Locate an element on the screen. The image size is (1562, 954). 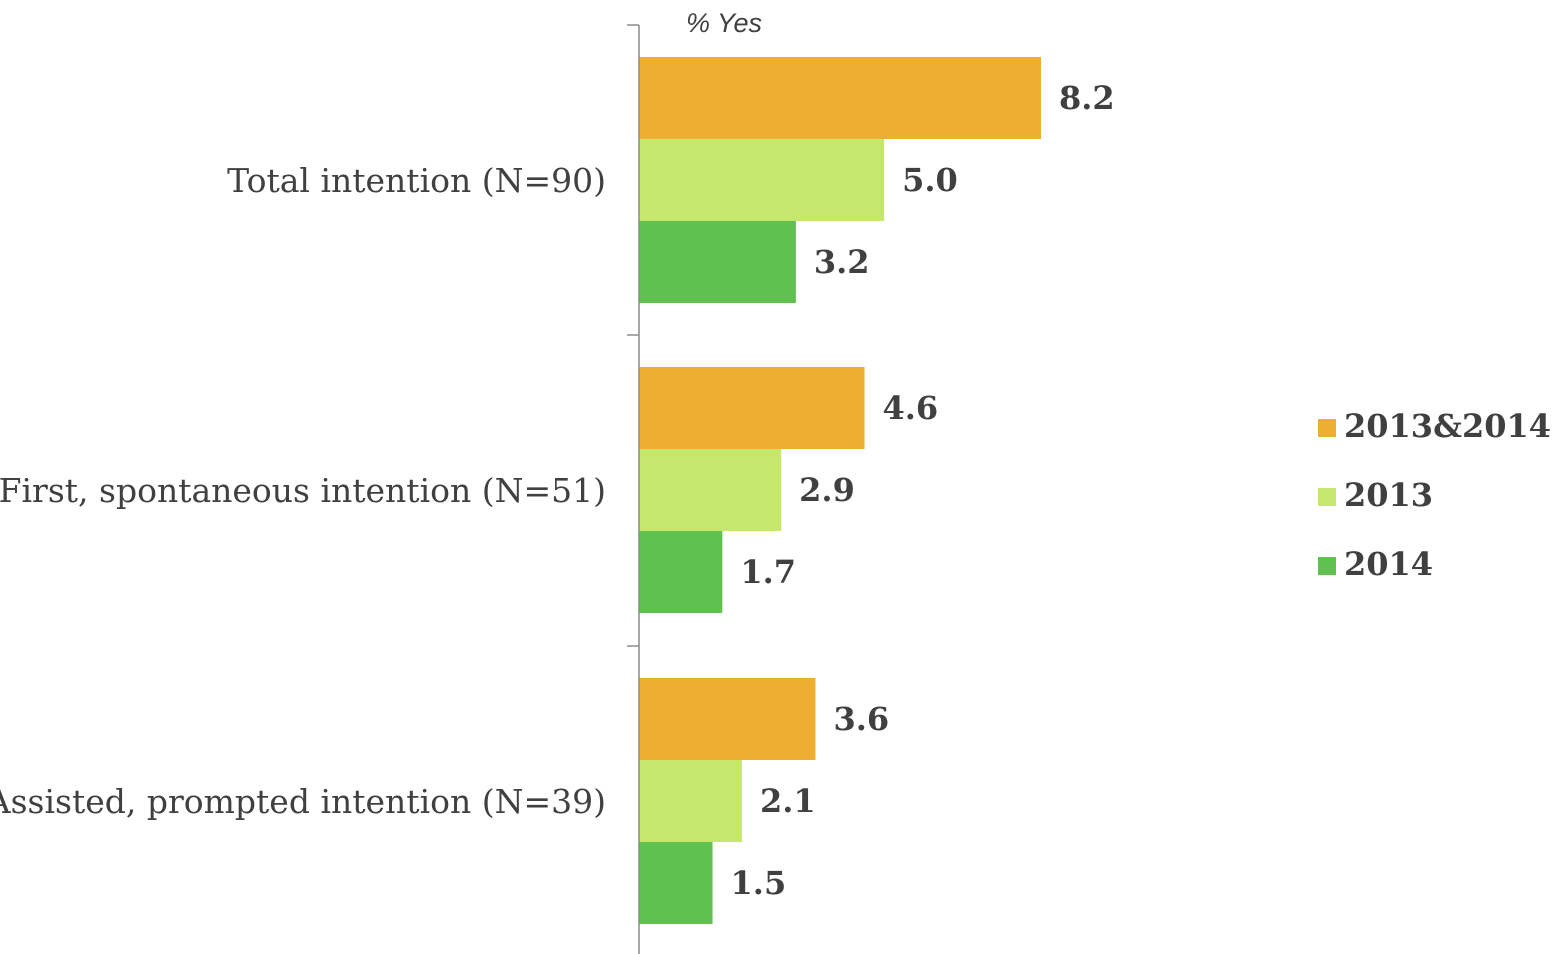
category-label-0: Total intention (N=90) is located at coordinates (416, 180).